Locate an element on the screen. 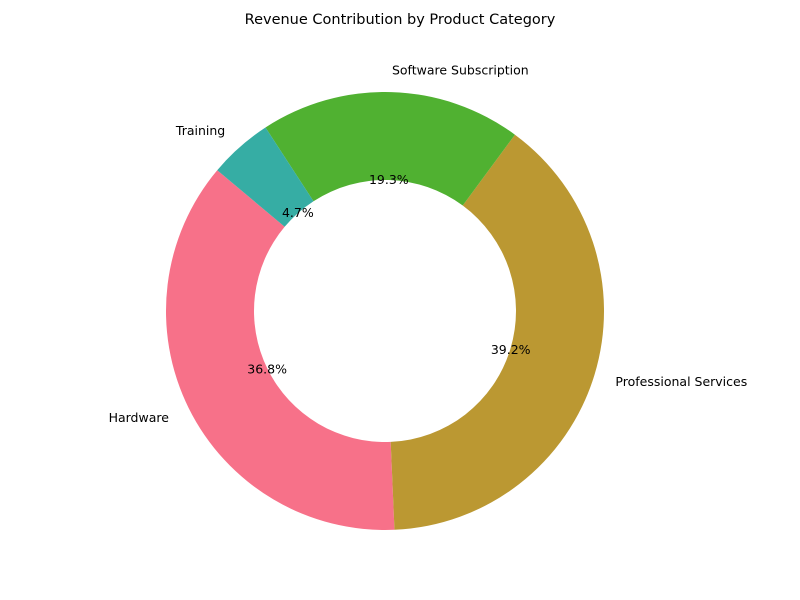 The width and height of the screenshot is (800, 600). category-label-software-subscription: Software Subscription is located at coordinates (460, 70).